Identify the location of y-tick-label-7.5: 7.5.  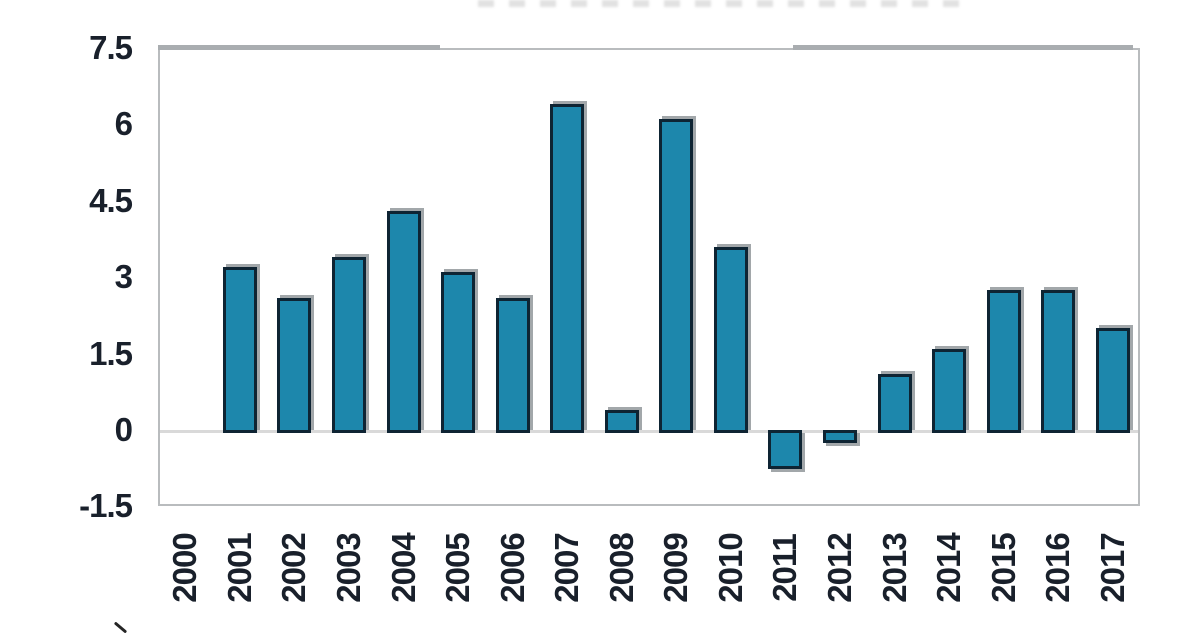
(111, 47).